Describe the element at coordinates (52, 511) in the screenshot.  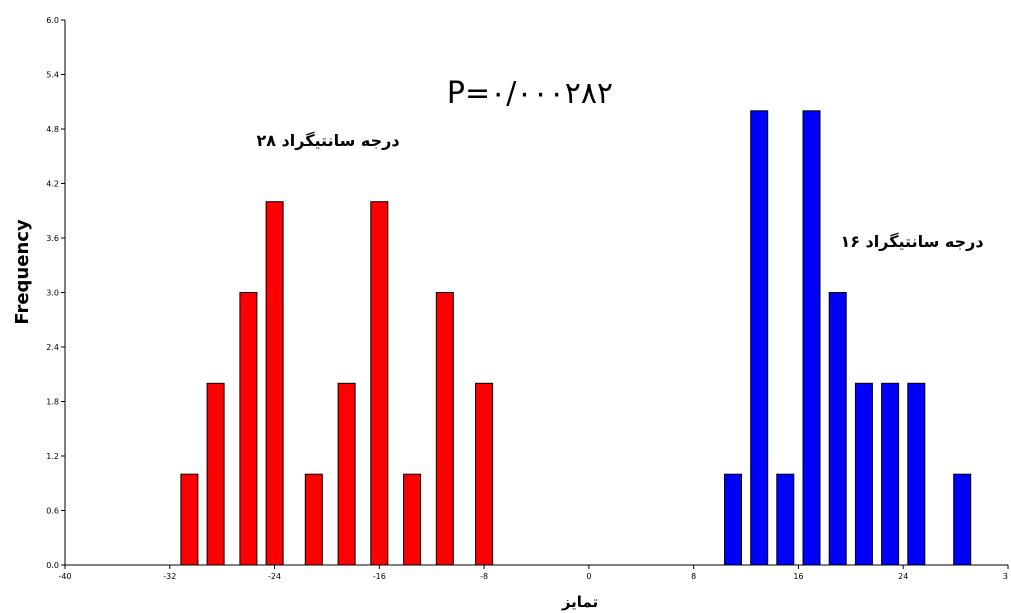
I see `y-tick-label: 0.6` at that location.